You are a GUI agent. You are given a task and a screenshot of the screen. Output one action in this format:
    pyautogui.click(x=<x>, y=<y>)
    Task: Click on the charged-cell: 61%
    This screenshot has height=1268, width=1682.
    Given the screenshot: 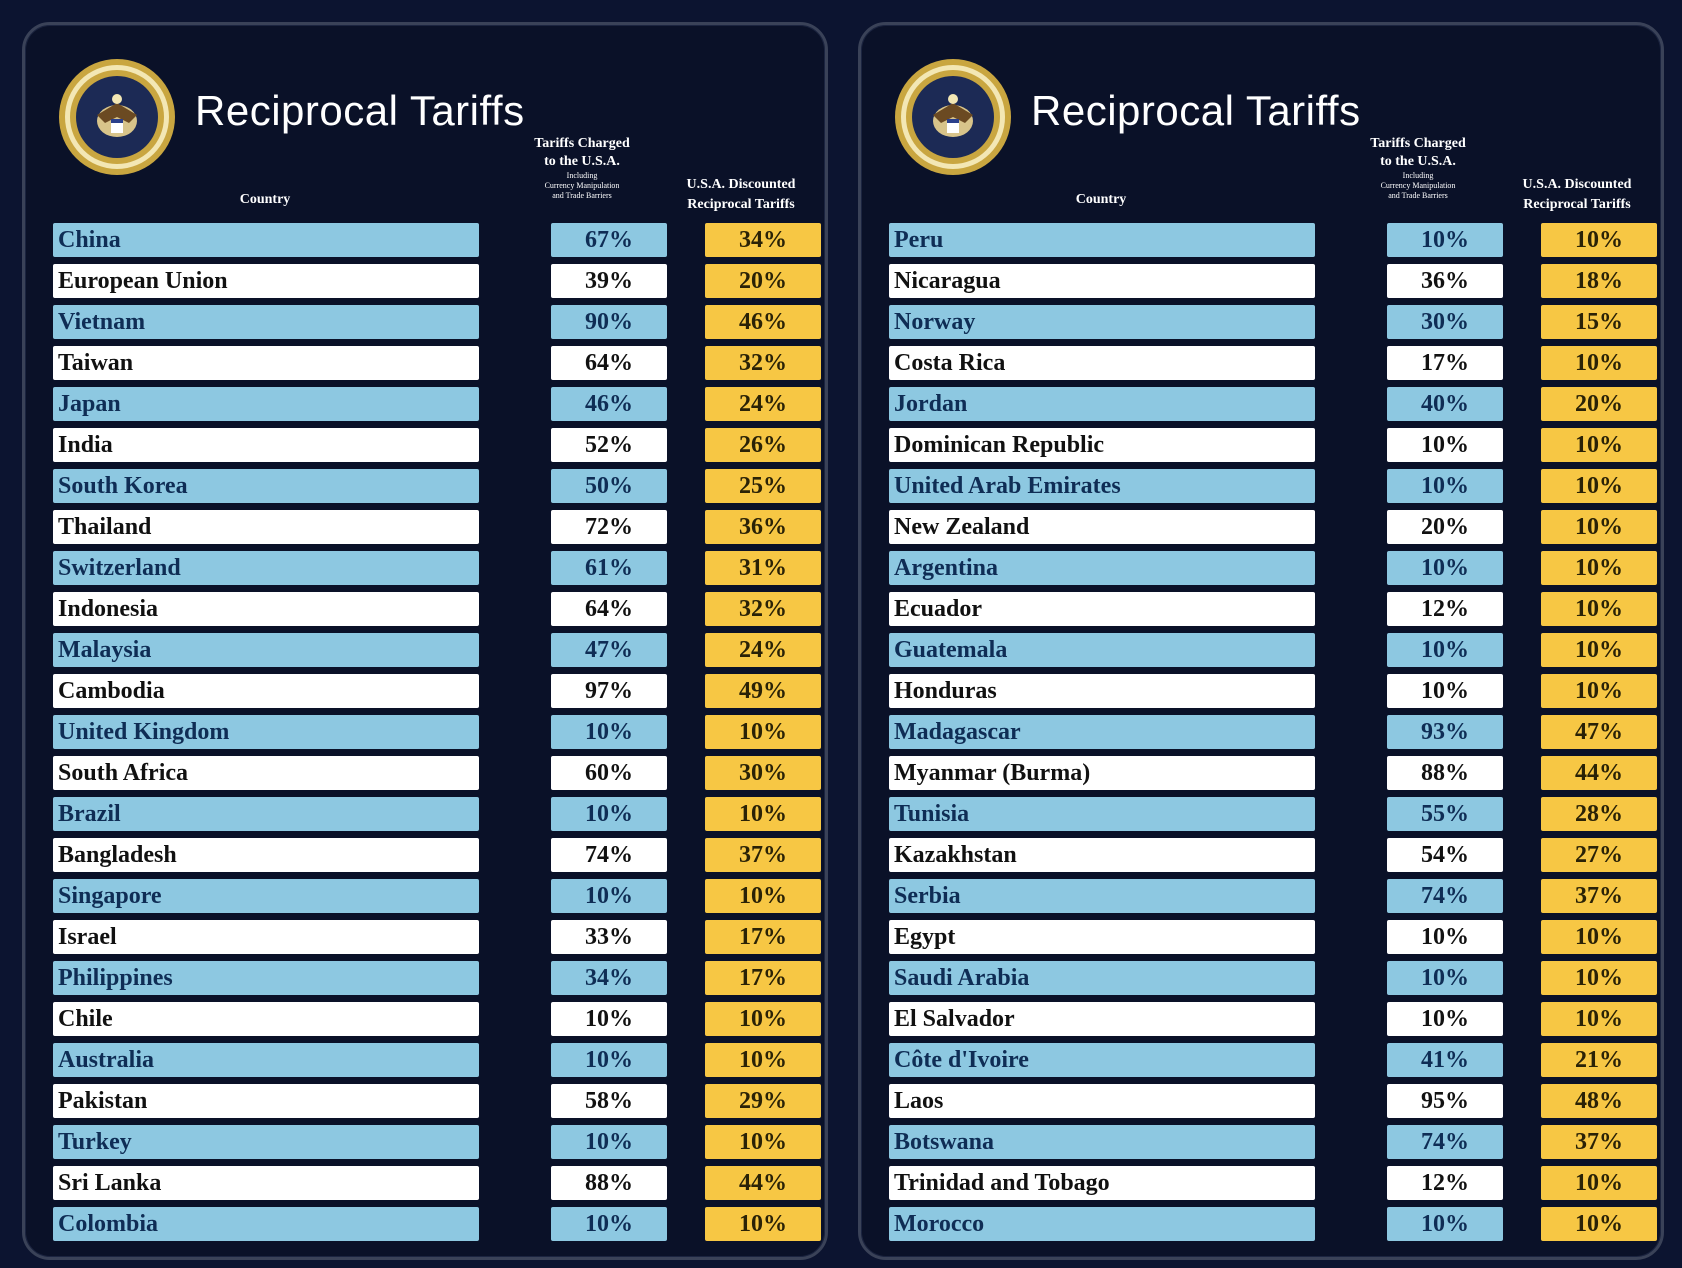 What is the action you would take?
    pyautogui.click(x=609, y=568)
    